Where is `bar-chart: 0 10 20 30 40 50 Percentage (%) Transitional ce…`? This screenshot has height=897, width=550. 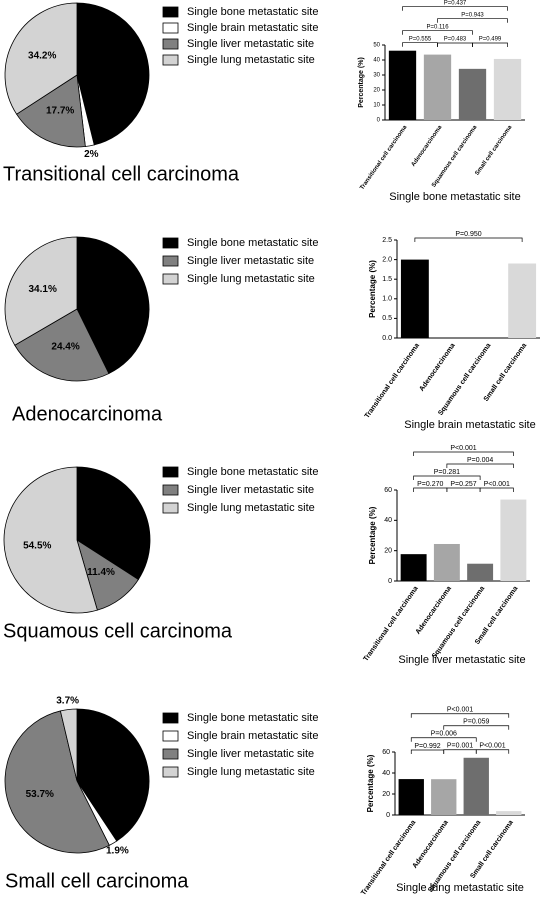 bar-chart: 0 10 20 30 40 50 Percentage (%) Transitional ce… is located at coordinates (441, 101).